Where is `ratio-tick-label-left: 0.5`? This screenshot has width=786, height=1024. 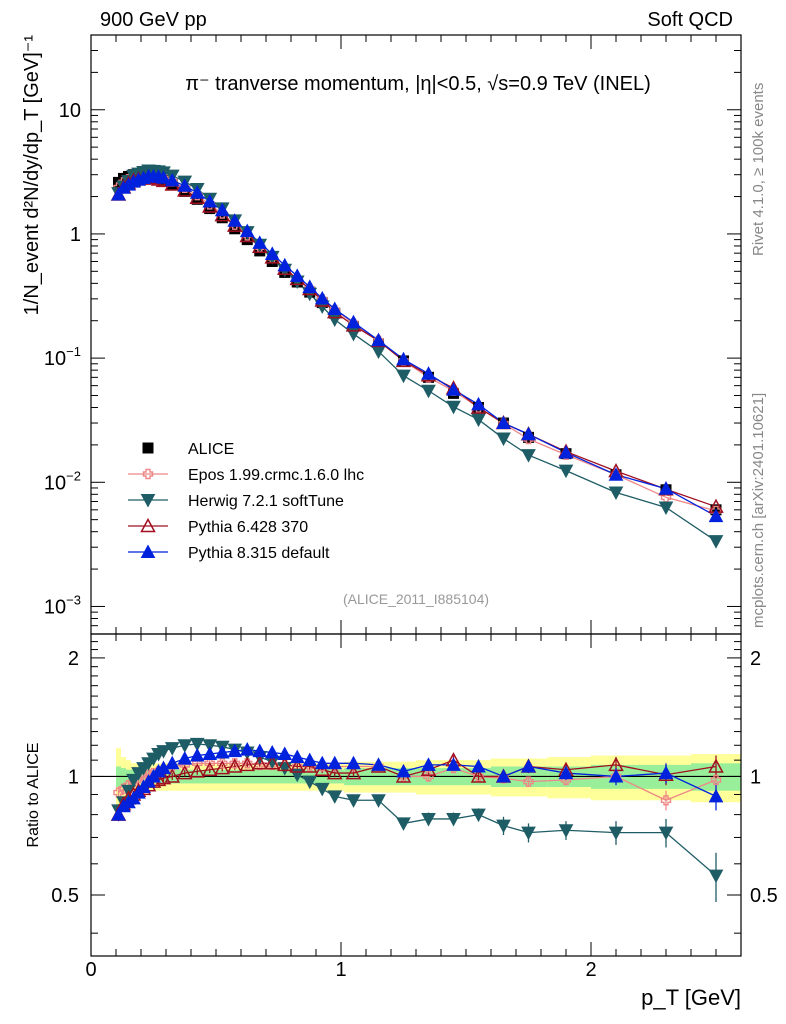
ratio-tick-label-left: 0.5 is located at coordinates (65, 896).